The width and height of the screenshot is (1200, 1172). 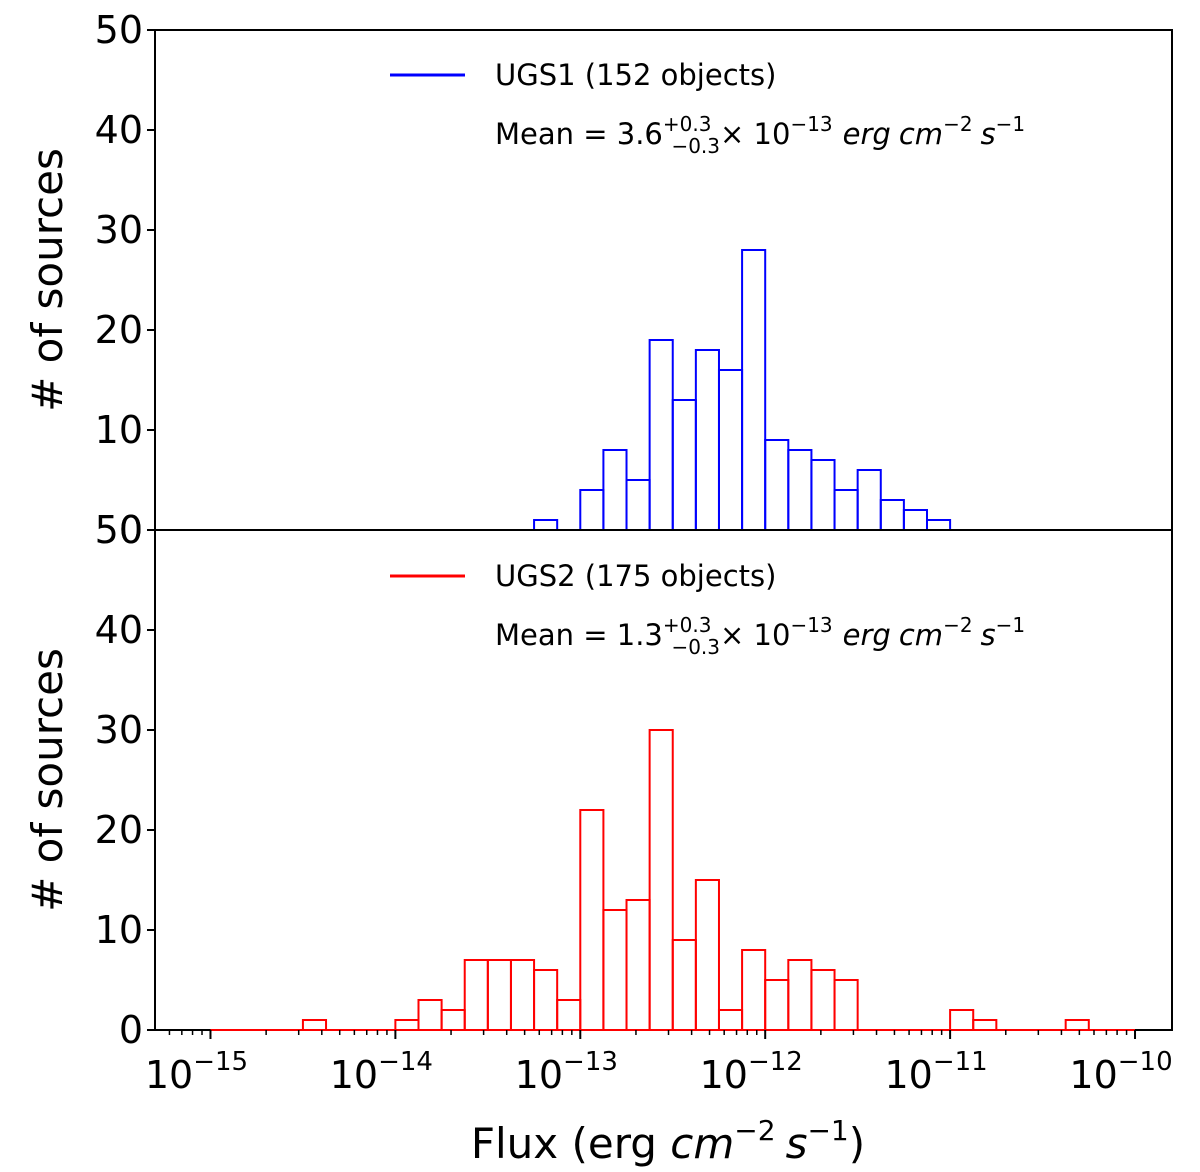 I want to click on bottom-y-axis-label: # of sources, so click(x=47, y=780).